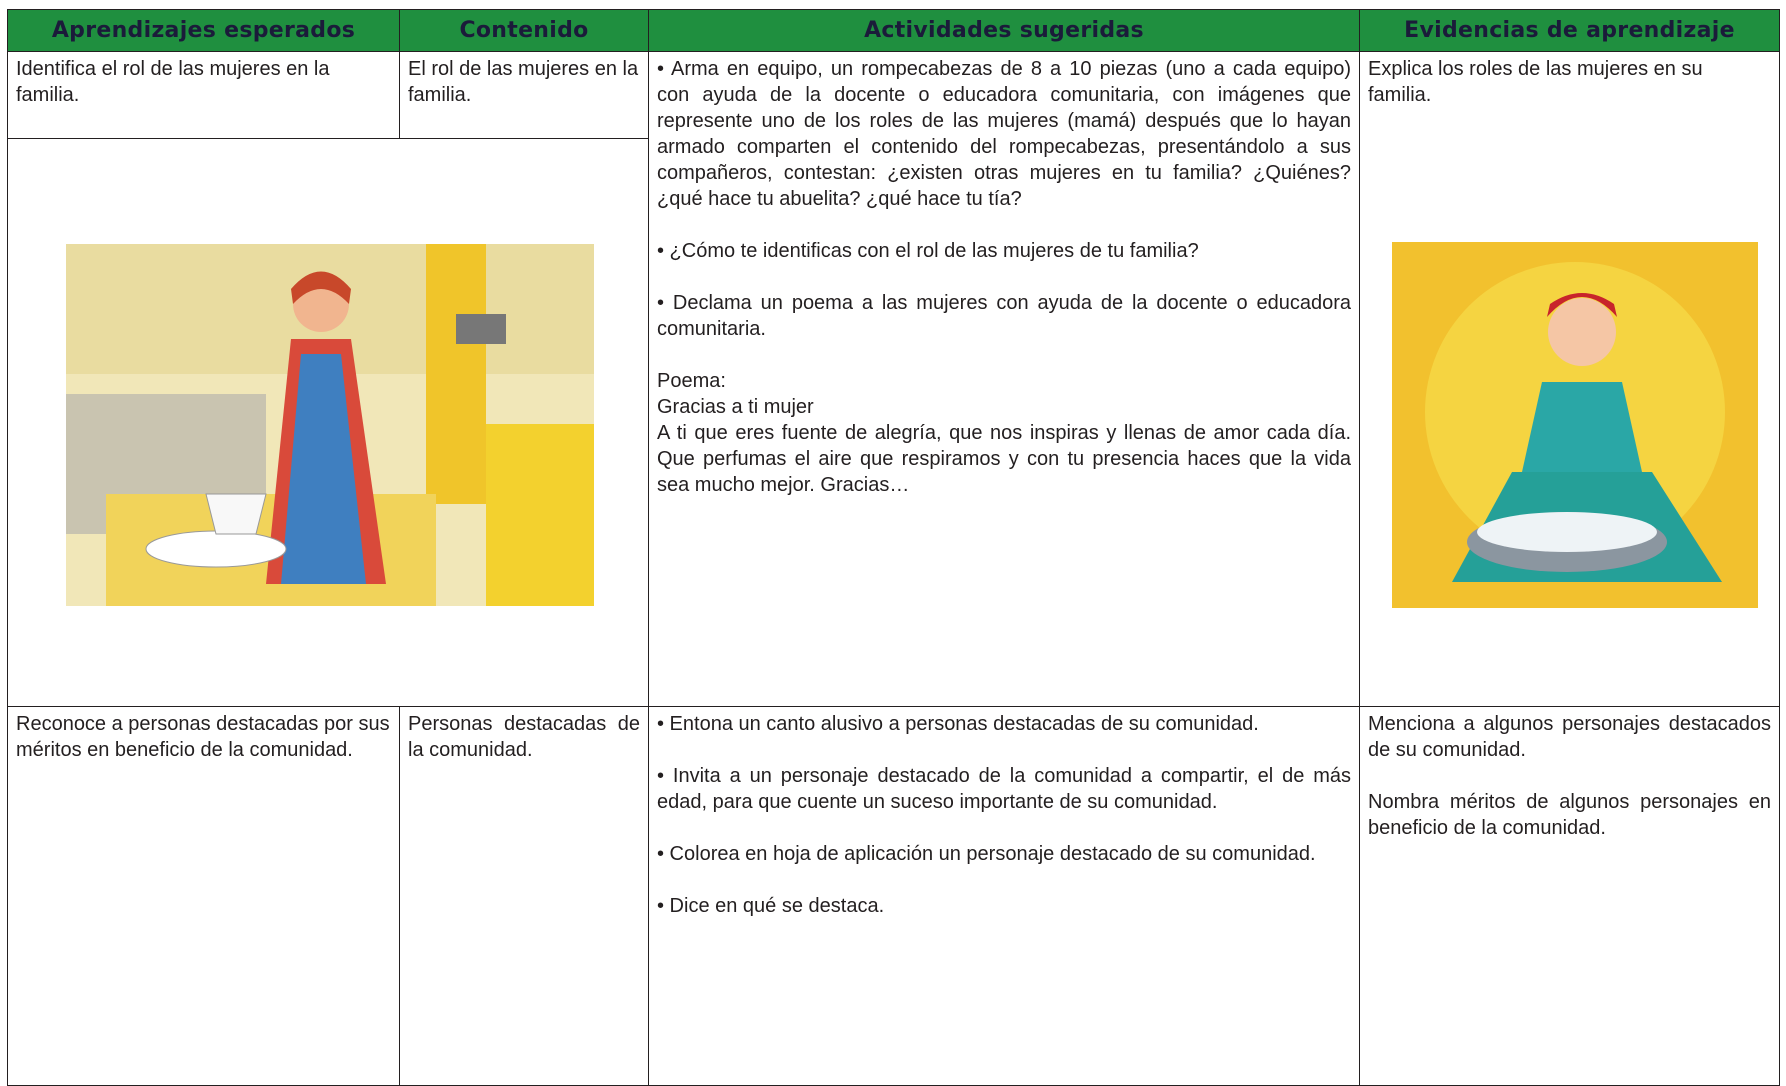 Image resolution: width=1786 pixels, height=1086 pixels. I want to click on popart-illustration, so click(1575, 425).